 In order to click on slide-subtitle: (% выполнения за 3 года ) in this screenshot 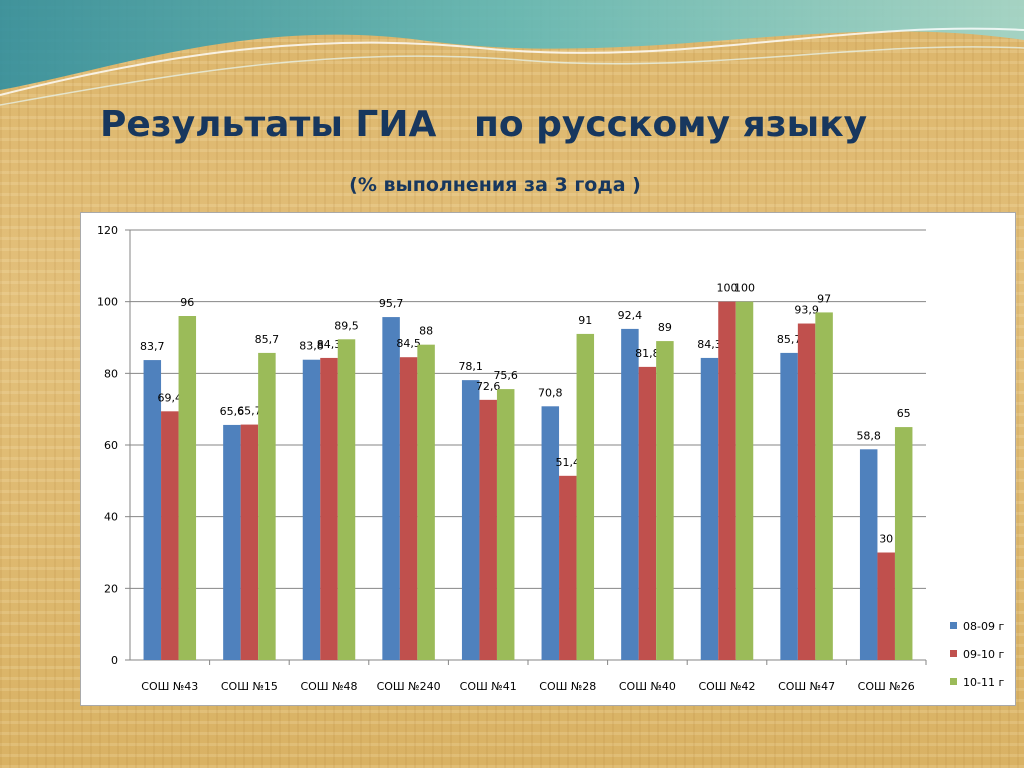, I will do `click(495, 185)`.